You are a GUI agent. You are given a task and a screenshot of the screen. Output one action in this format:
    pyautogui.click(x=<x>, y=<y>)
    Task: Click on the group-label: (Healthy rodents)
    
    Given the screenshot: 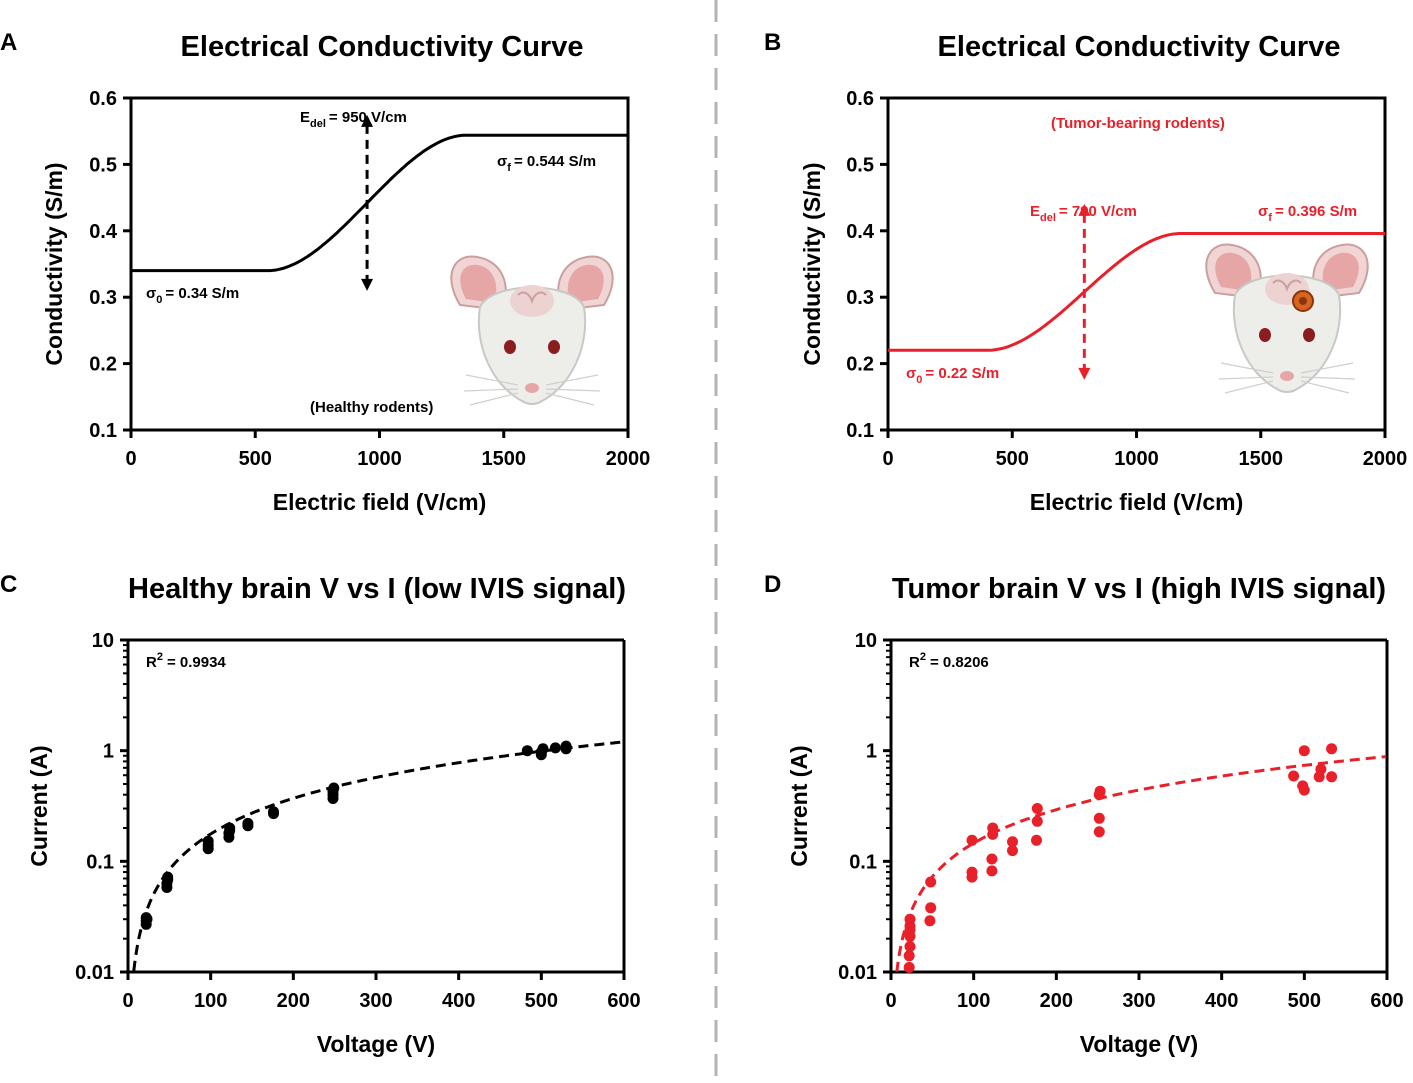 What is the action you would take?
    pyautogui.click(x=371, y=407)
    